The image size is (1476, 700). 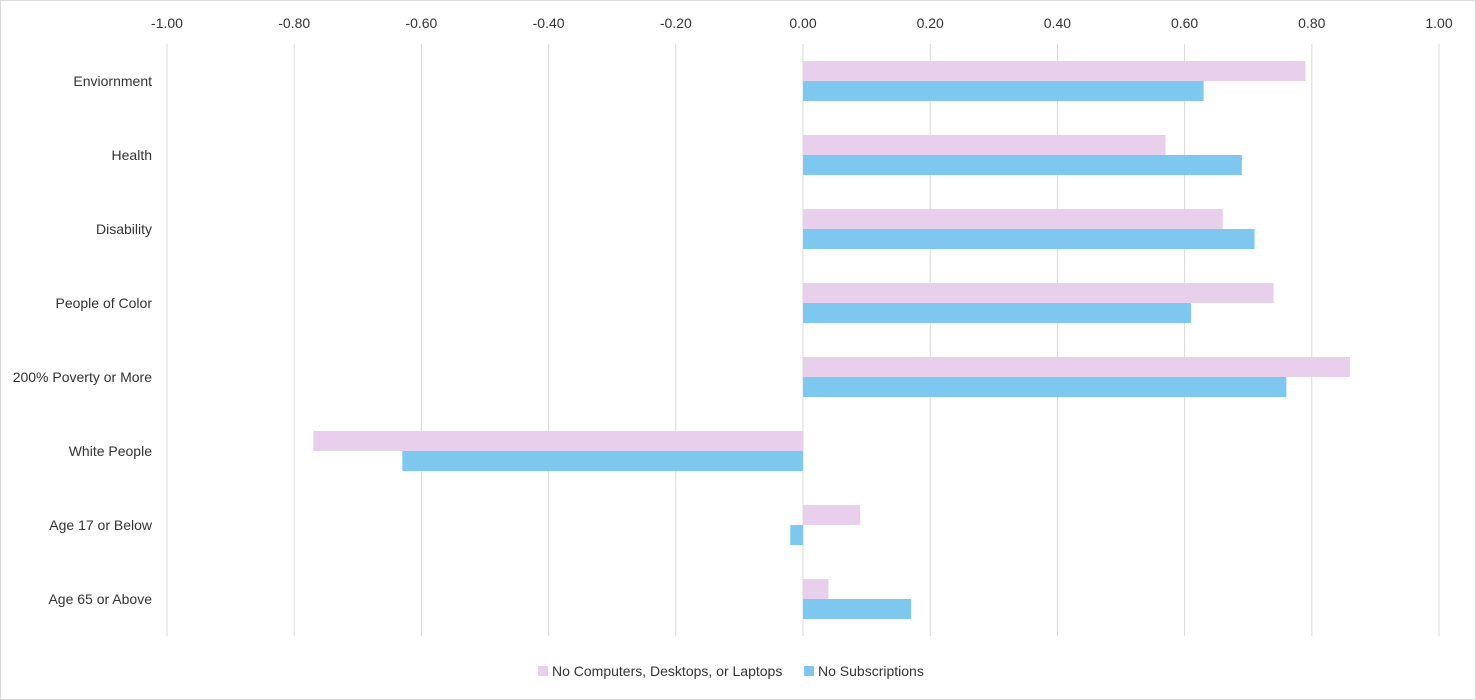 What do you see at coordinates (667, 671) in the screenshot?
I see `legend-label: No Computers, Desktops, or Laptops` at bounding box center [667, 671].